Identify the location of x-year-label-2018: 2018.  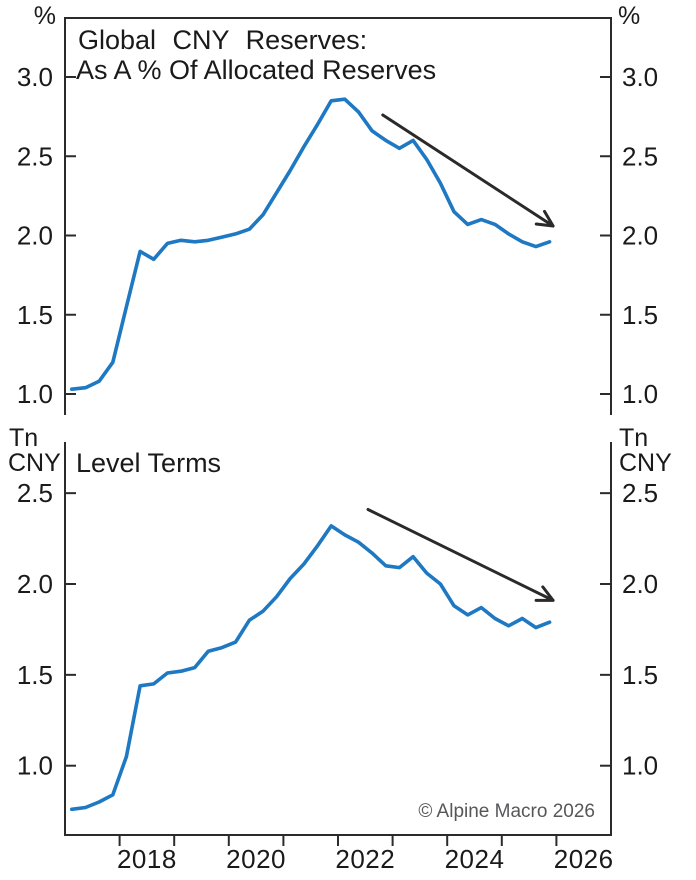
(147, 859).